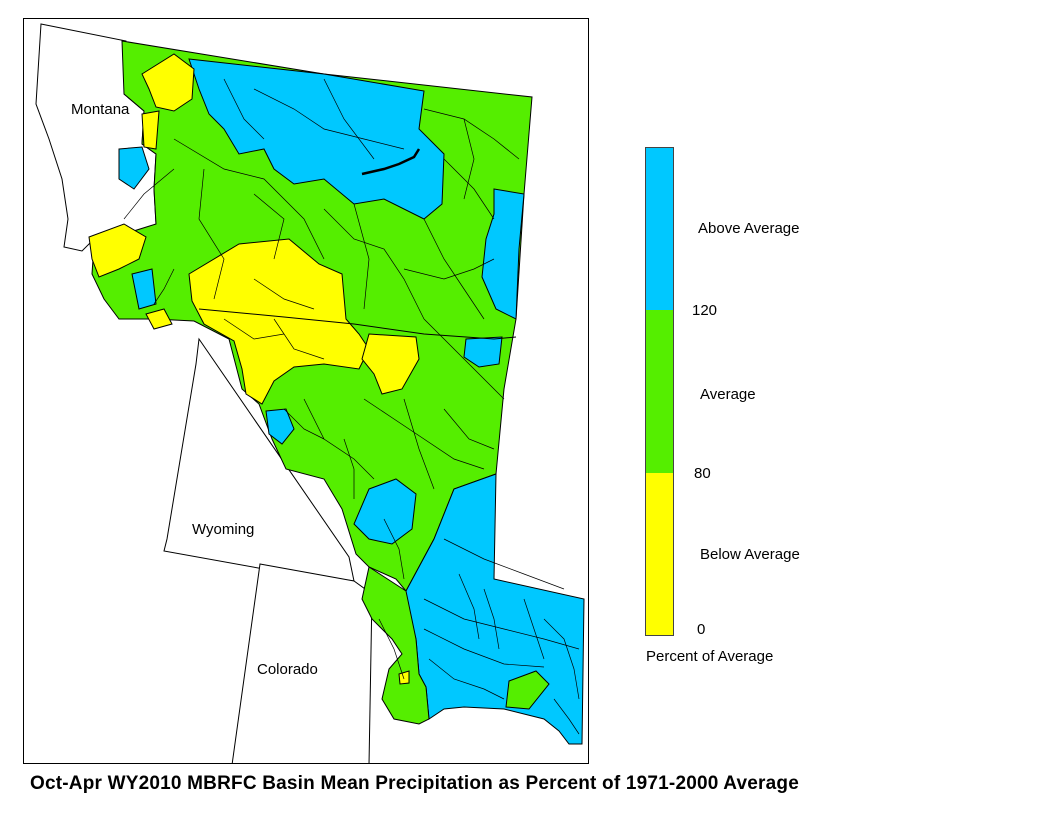 The width and height of the screenshot is (1056, 816). Describe the element at coordinates (391, 162) in the screenshot. I see `reservoir-line` at that location.